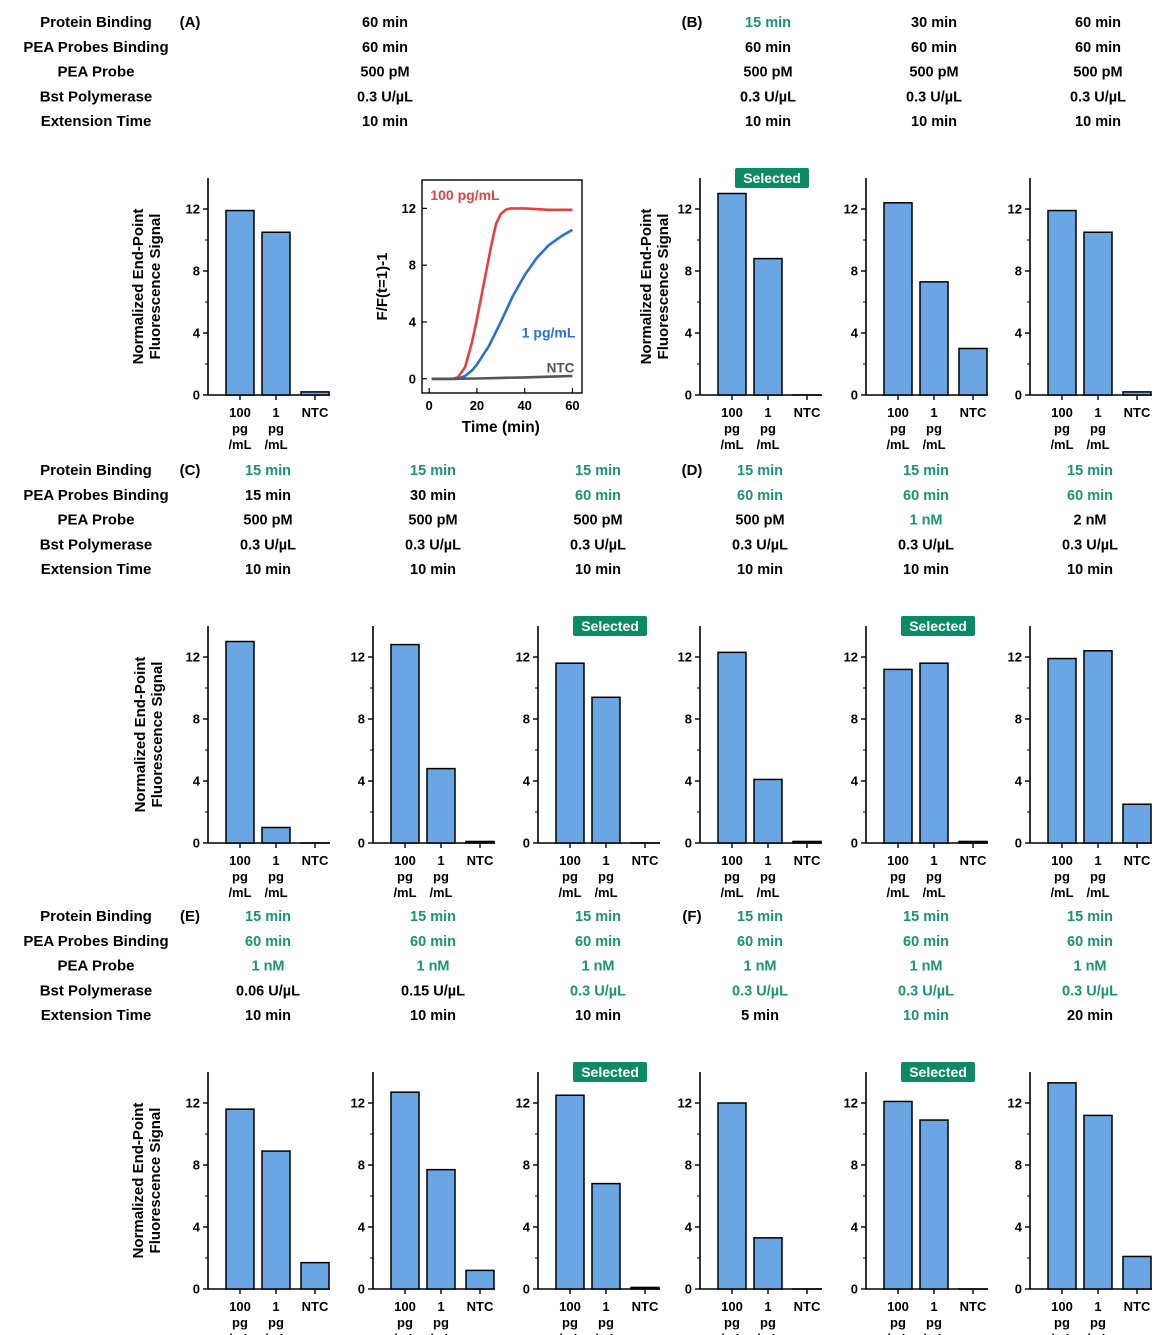 This screenshot has width=1166, height=1335. What do you see at coordinates (1098, 876) in the screenshot?
I see `bar-chart-1-5-x-tick-label: pg` at bounding box center [1098, 876].